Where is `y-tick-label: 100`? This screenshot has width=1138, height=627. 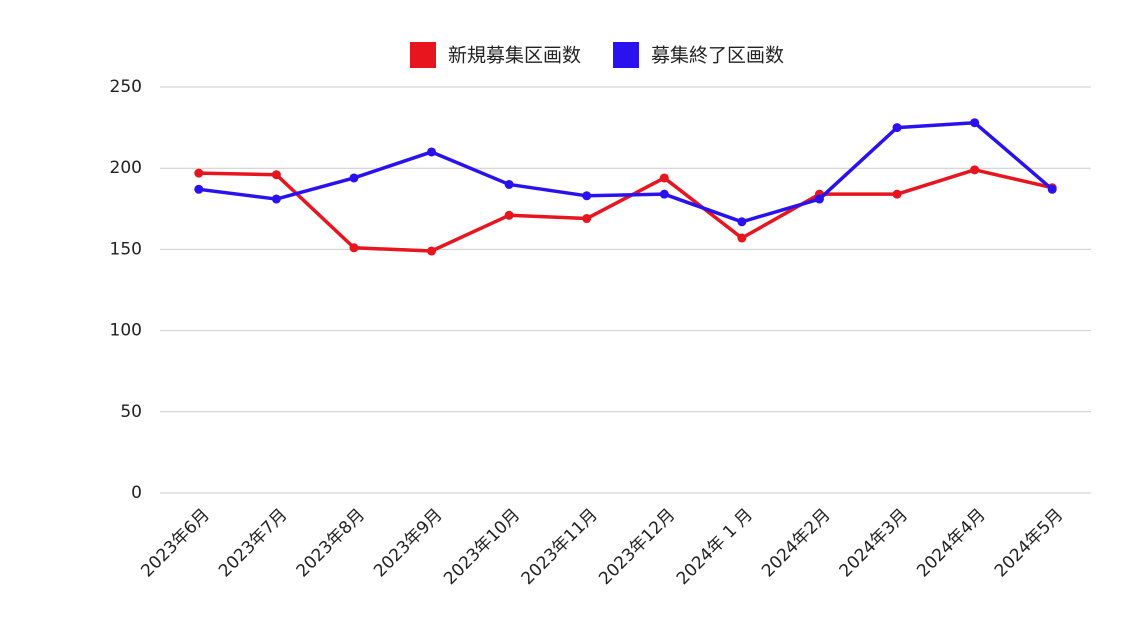 y-tick-label: 100 is located at coordinates (126, 331).